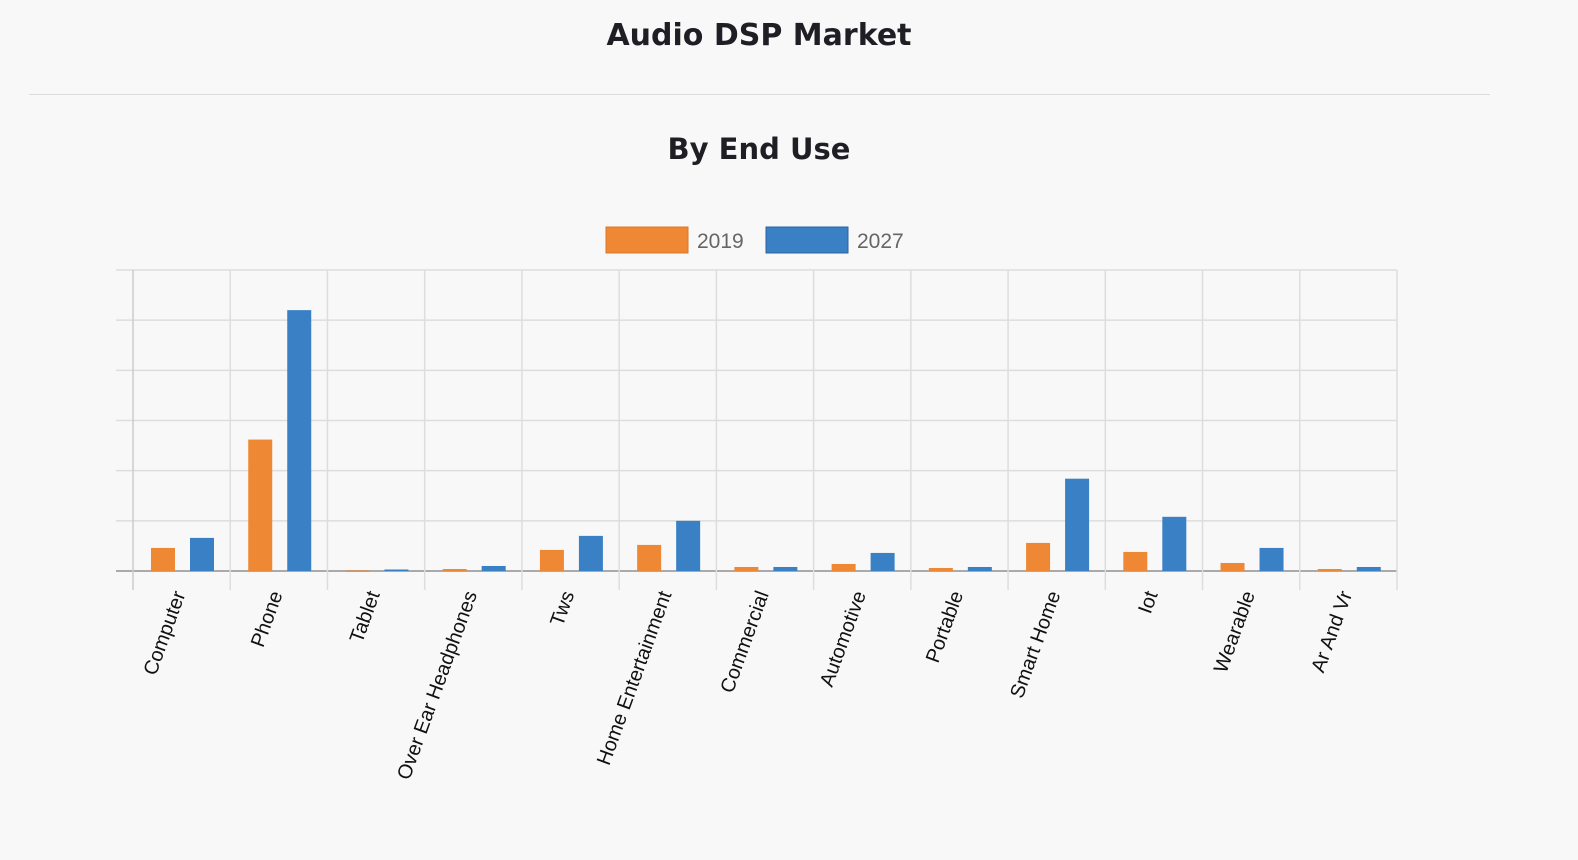  I want to click on x-tick-label: Portable, so click(945, 627).